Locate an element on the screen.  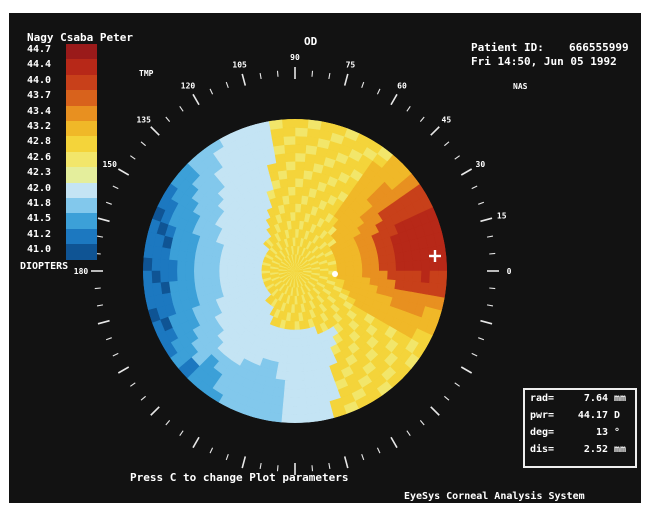
dial-angle-label: 30 is located at coordinates (481, 164).